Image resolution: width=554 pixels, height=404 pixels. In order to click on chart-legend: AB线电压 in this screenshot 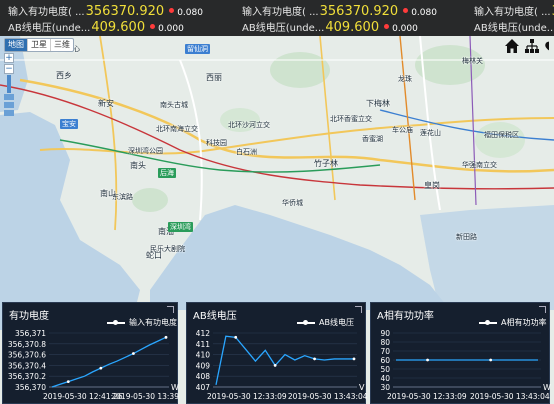, I will do `click(325, 322)`.